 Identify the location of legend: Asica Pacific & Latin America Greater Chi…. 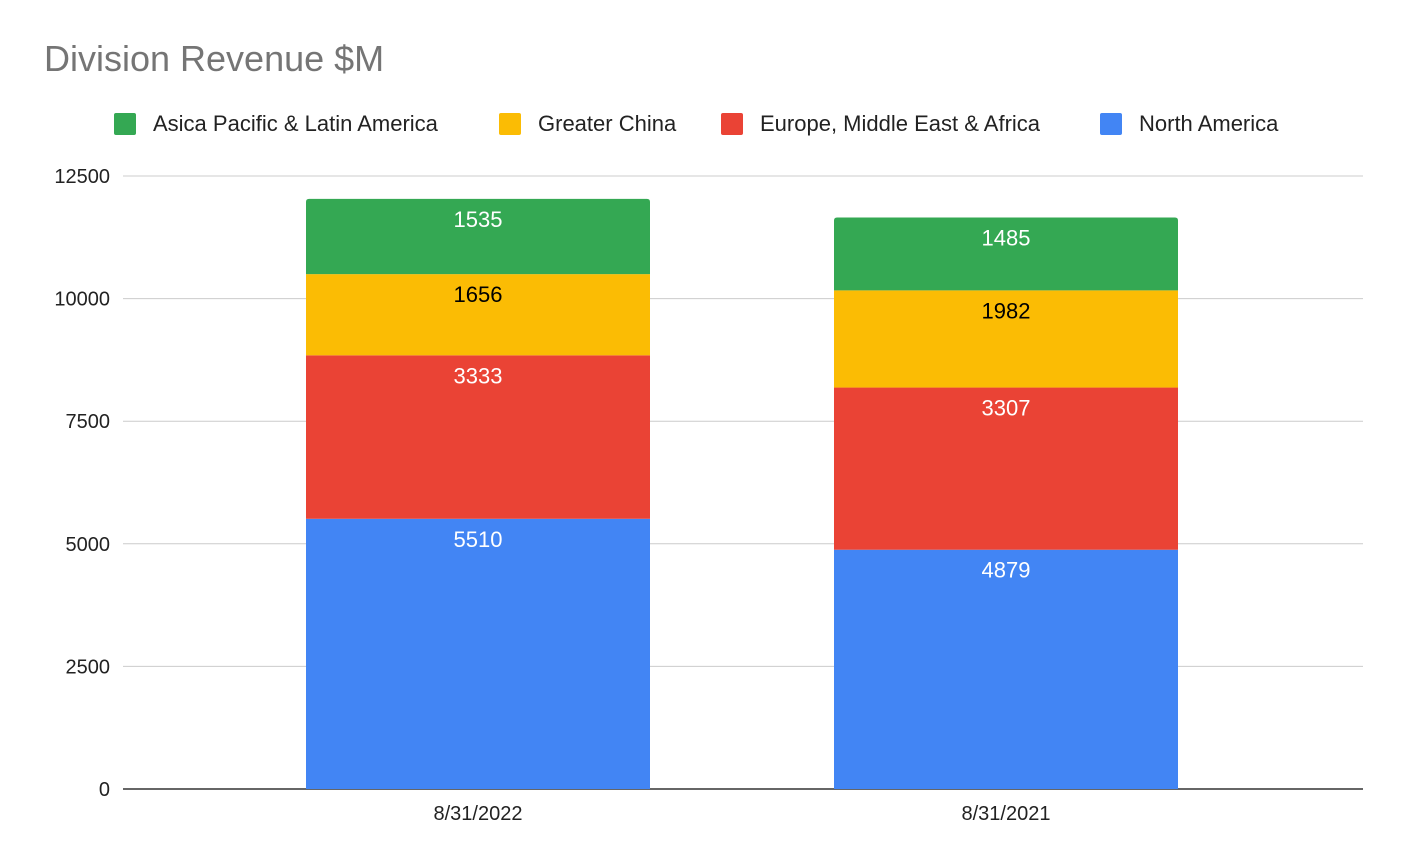
(696, 123).